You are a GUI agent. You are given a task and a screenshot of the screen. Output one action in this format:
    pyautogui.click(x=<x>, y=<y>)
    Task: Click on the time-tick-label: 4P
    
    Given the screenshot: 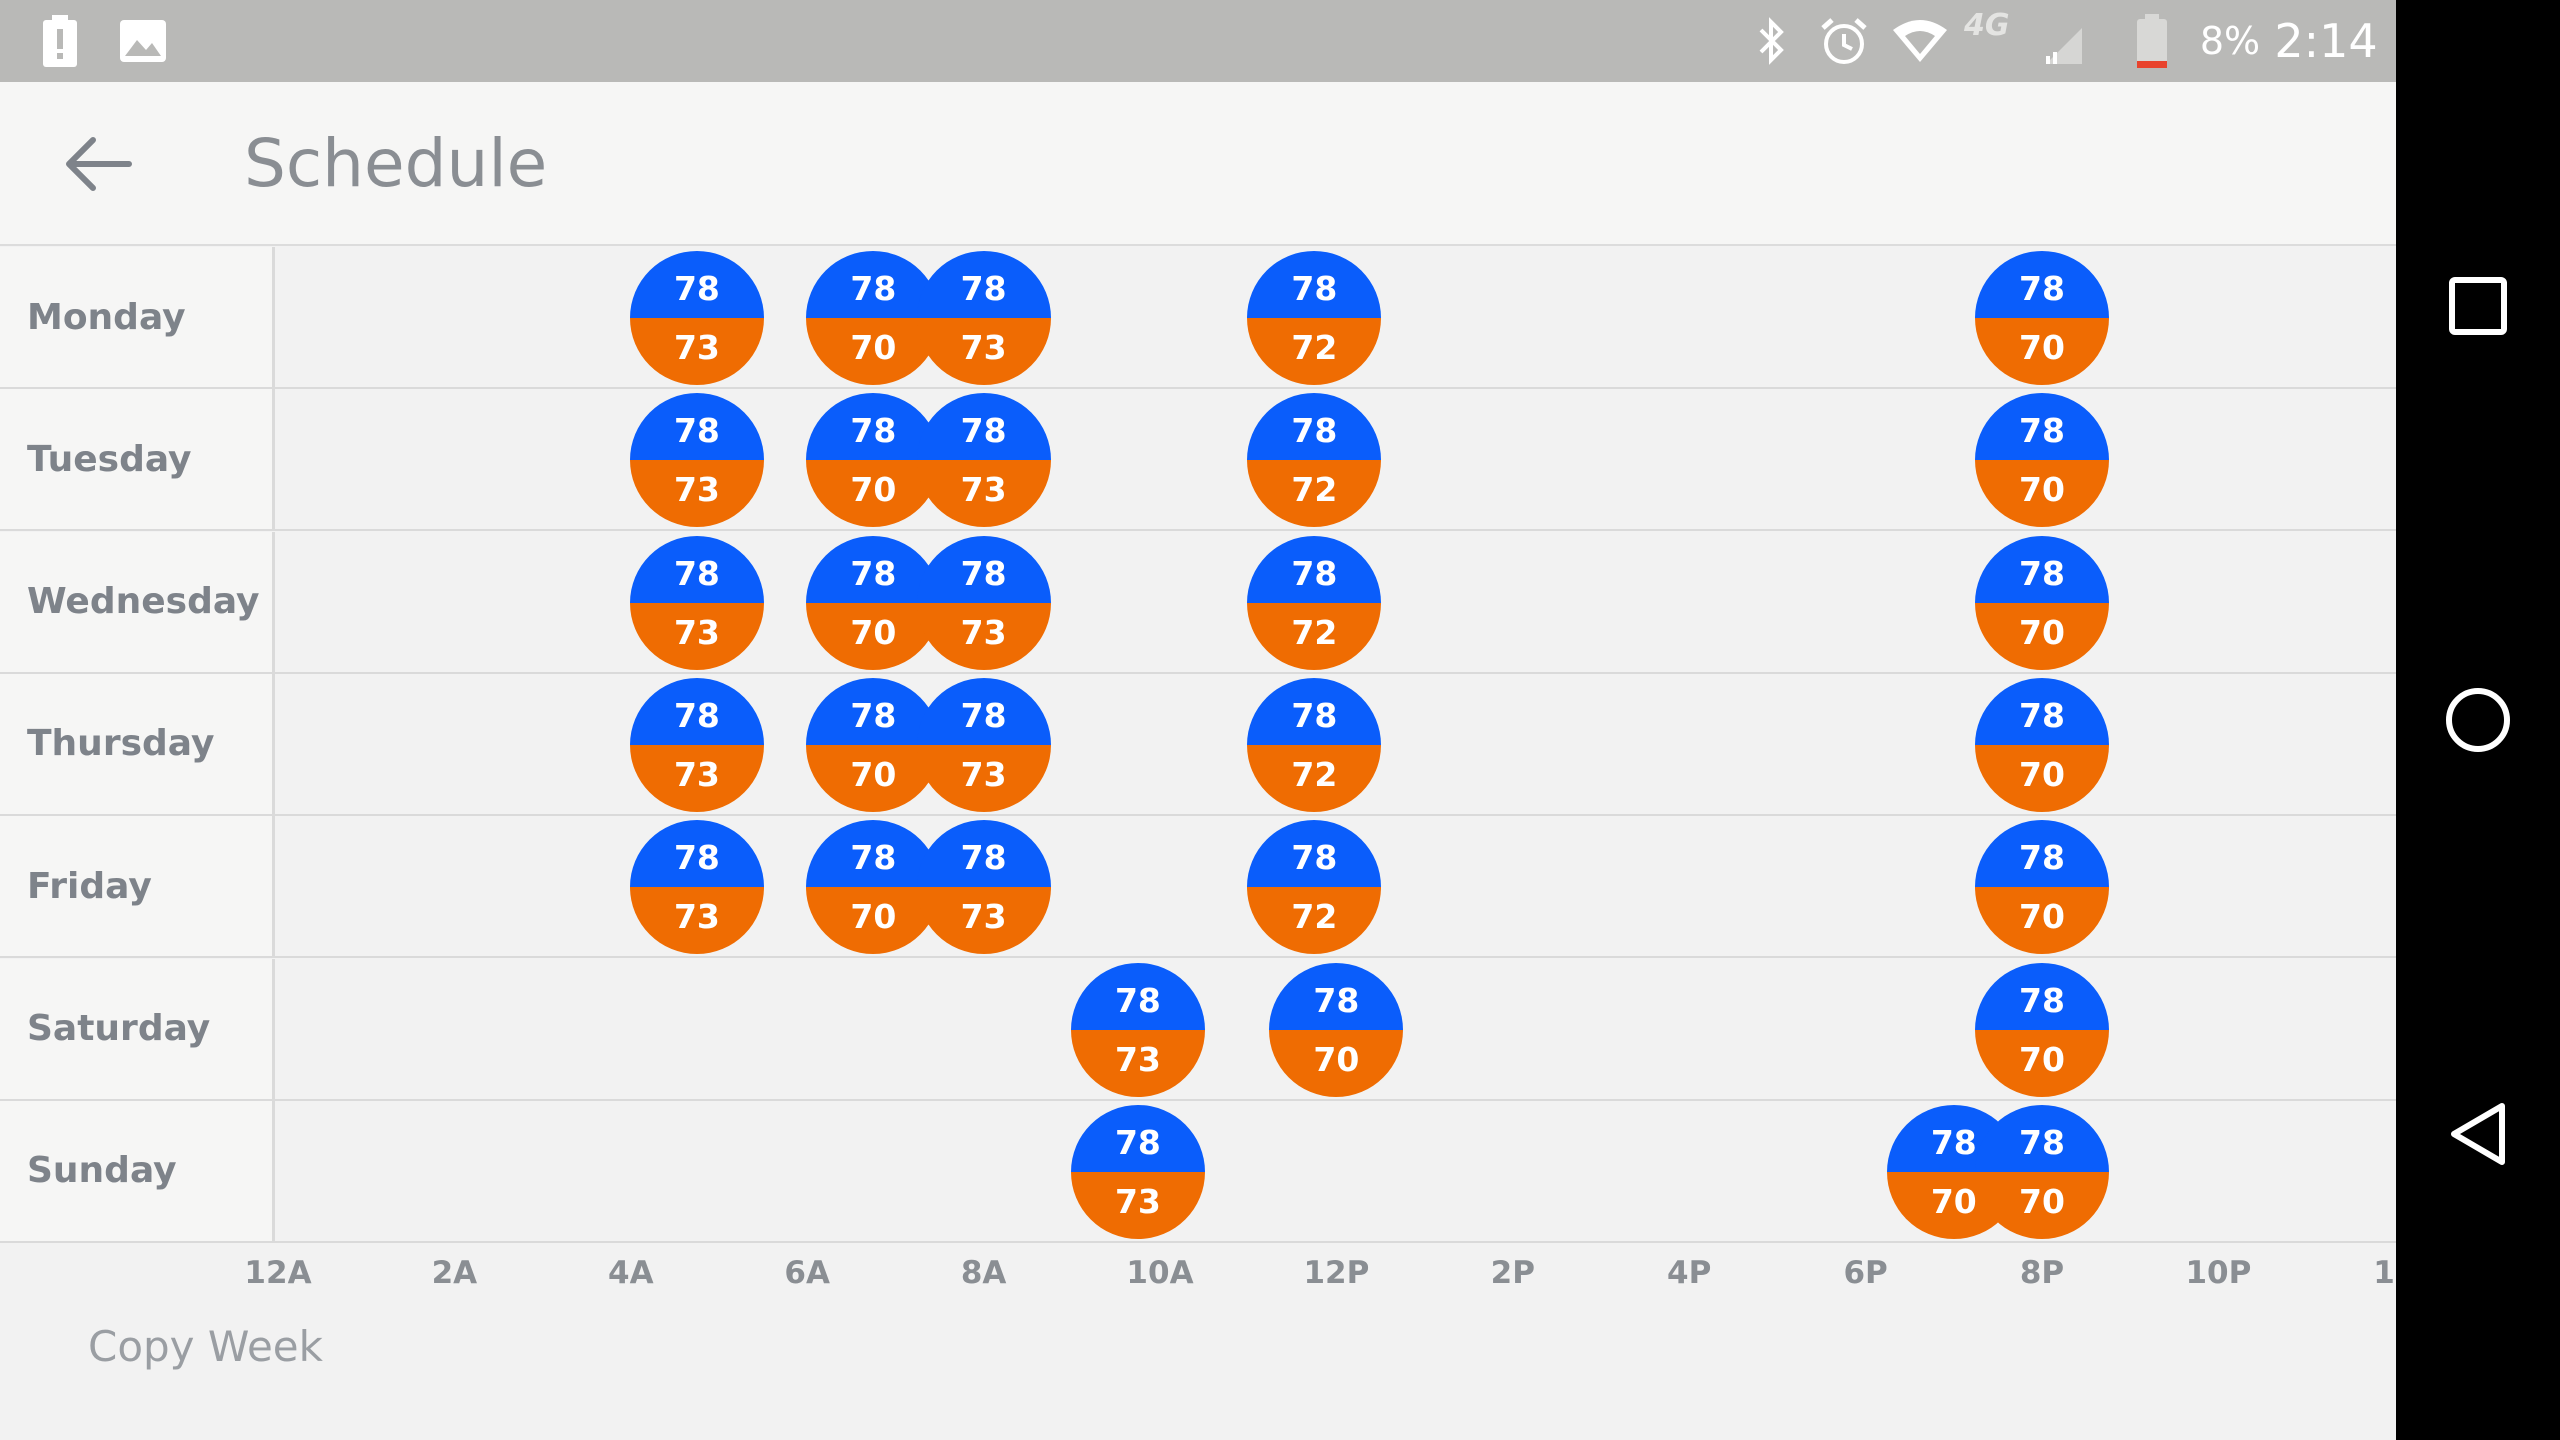 What is the action you would take?
    pyautogui.click(x=1689, y=1273)
    